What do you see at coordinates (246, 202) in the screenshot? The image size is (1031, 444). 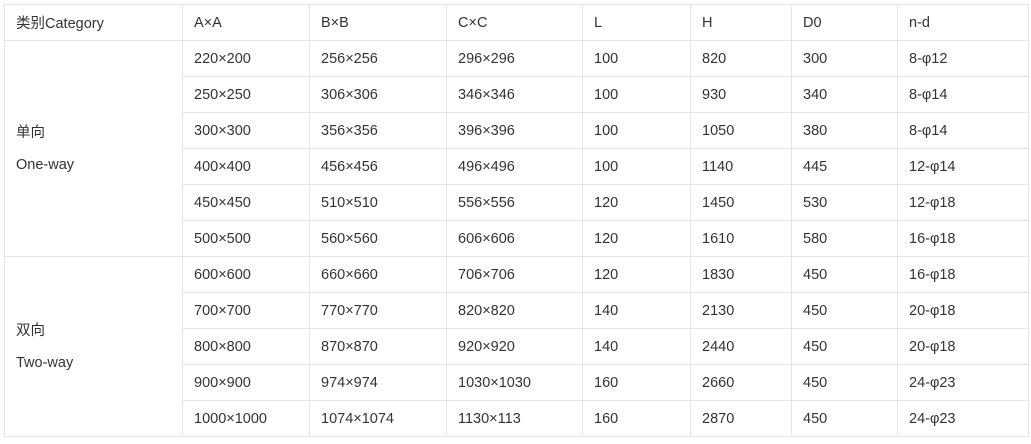 I see `table-cell: 450×450` at bounding box center [246, 202].